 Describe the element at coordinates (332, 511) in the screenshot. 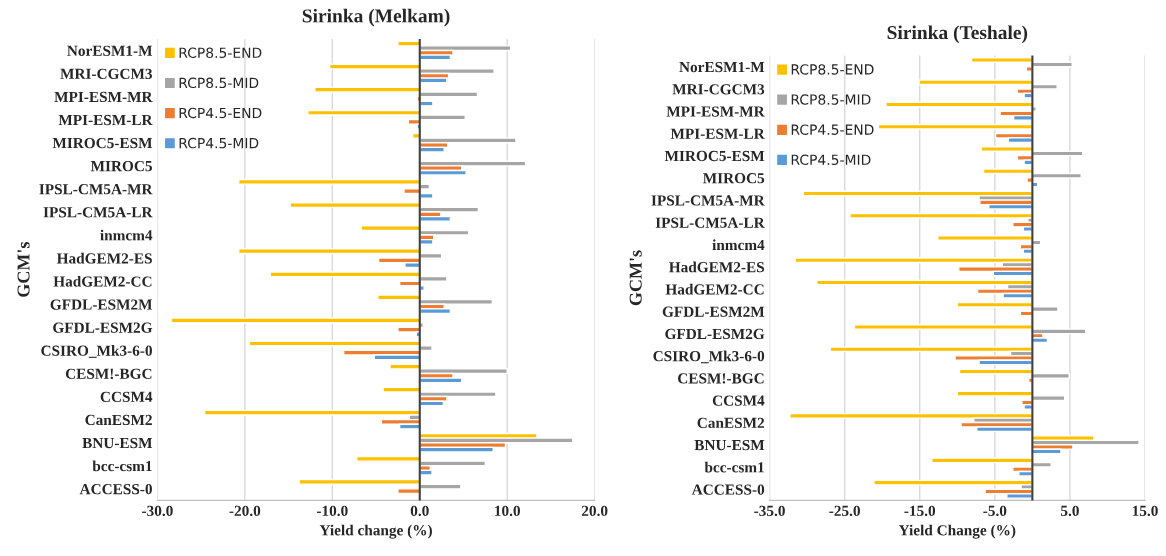

I see `x-tick-label: -10.0` at that location.